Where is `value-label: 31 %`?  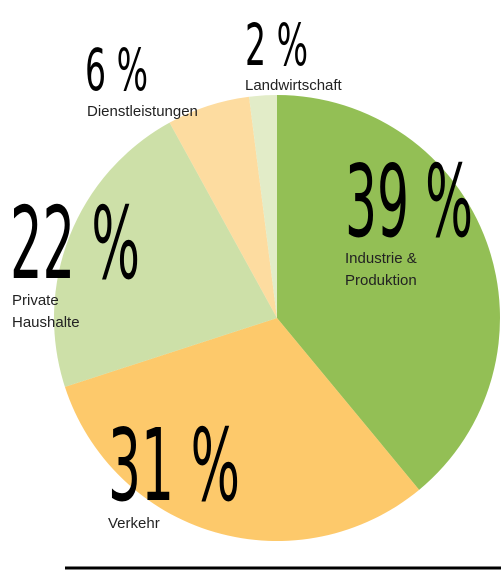
value-label: 31 % is located at coordinates (174, 465).